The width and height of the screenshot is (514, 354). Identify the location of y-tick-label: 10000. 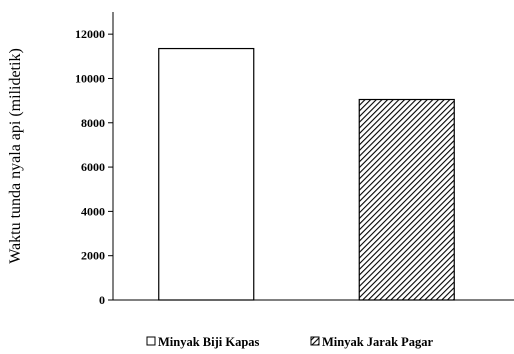
(90, 78).